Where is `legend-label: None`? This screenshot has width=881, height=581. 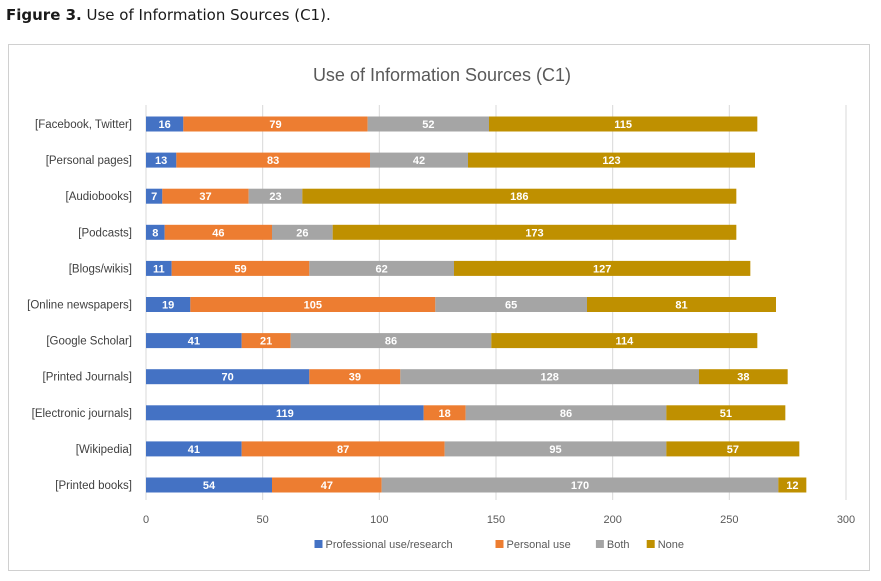 legend-label: None is located at coordinates (671, 545).